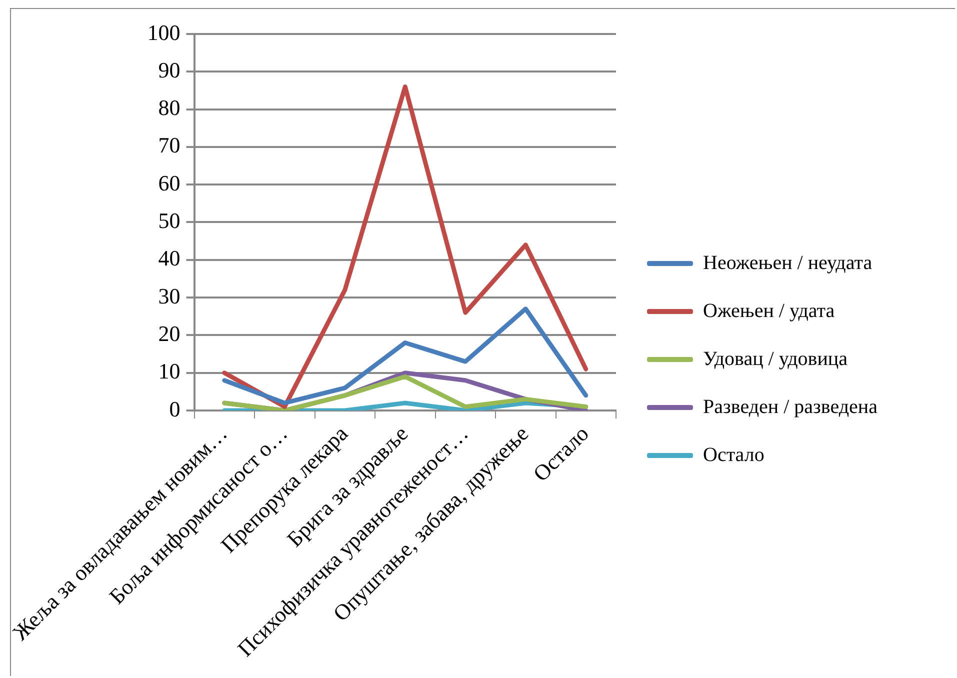 The image size is (957, 678). Describe the element at coordinates (169, 333) in the screenshot. I see `y-tick-label: 20` at that location.